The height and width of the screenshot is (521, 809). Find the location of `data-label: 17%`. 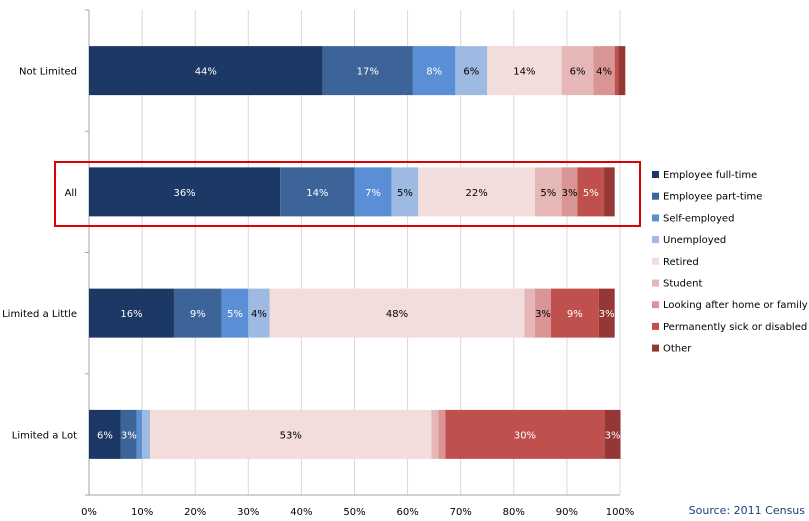

data-label: 17% is located at coordinates (368, 72).